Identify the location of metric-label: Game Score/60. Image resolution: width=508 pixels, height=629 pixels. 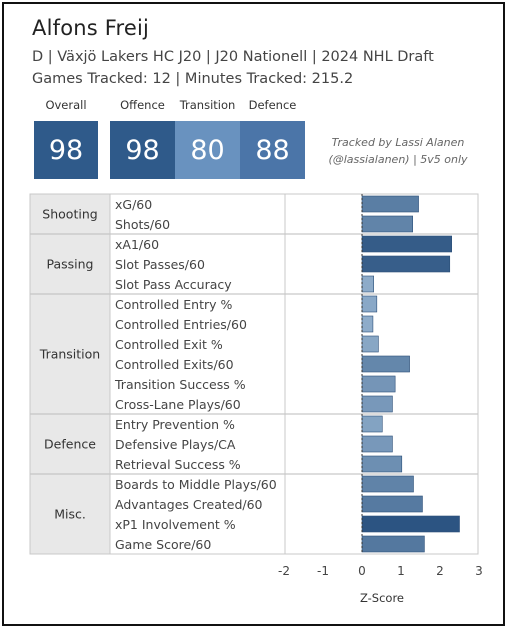
(163, 544).